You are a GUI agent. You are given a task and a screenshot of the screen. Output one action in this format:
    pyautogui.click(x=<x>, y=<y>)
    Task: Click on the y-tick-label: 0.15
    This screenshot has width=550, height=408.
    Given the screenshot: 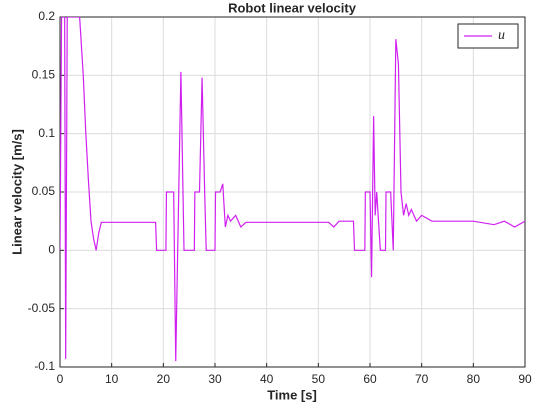 What is the action you would take?
    pyautogui.click(x=44, y=75)
    